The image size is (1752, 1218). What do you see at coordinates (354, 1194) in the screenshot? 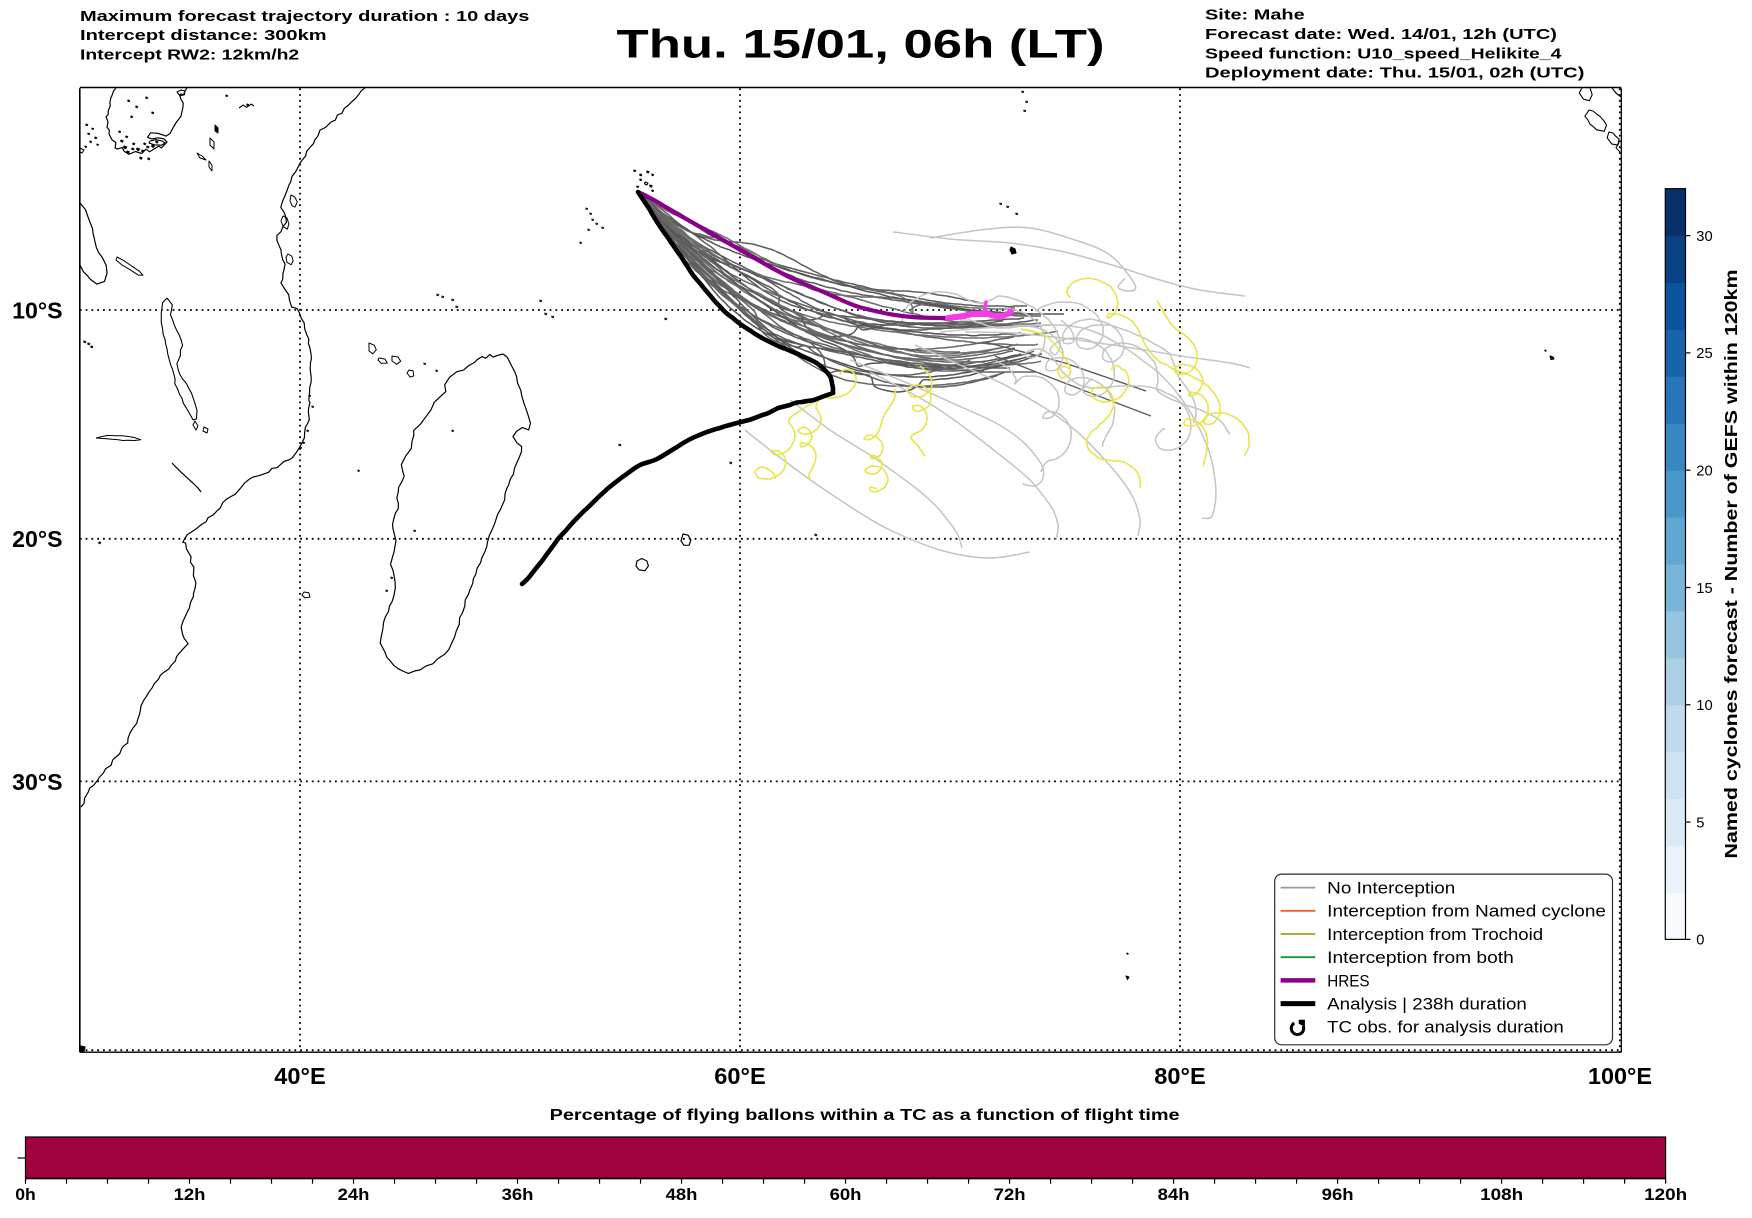
I see `svg-text: 24h` at bounding box center [354, 1194].